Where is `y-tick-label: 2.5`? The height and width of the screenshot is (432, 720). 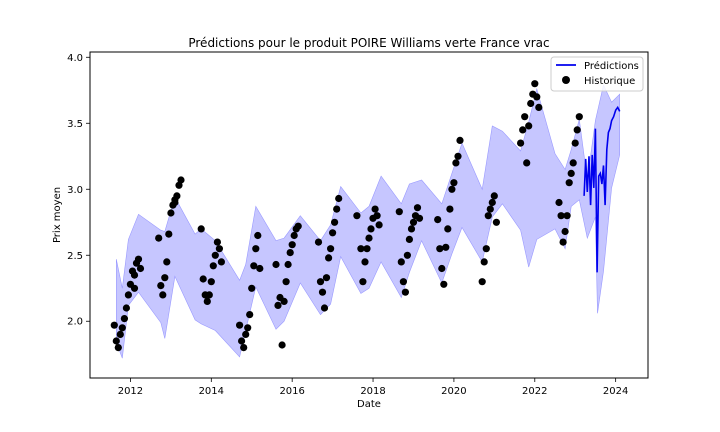 y-tick-label: 2.5 is located at coordinates (75, 256).